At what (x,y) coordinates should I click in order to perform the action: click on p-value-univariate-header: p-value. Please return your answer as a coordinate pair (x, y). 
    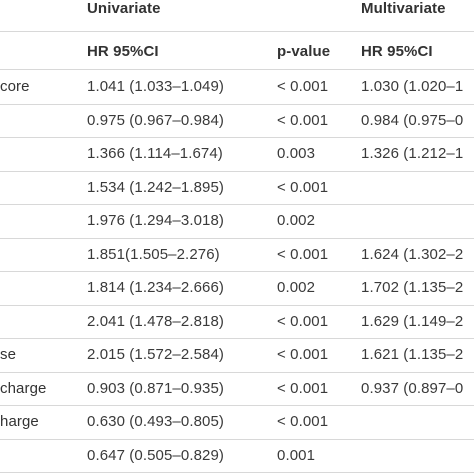
    Looking at the image, I should click on (304, 51).